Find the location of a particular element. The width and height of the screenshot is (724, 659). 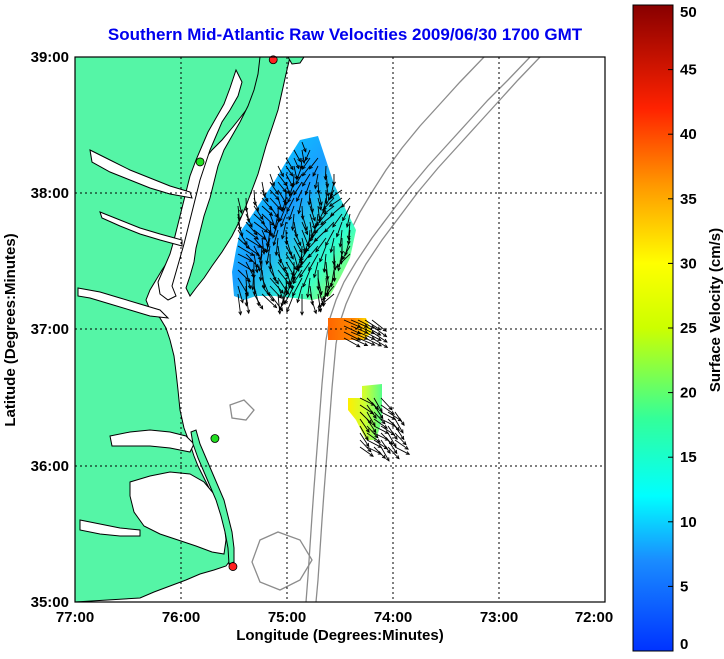

x-tick-label: 73:00 is located at coordinates (499, 617).